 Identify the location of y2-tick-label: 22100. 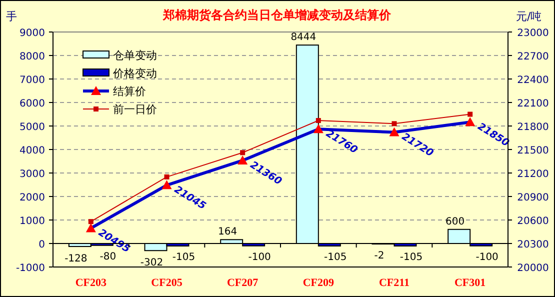
(533, 104).